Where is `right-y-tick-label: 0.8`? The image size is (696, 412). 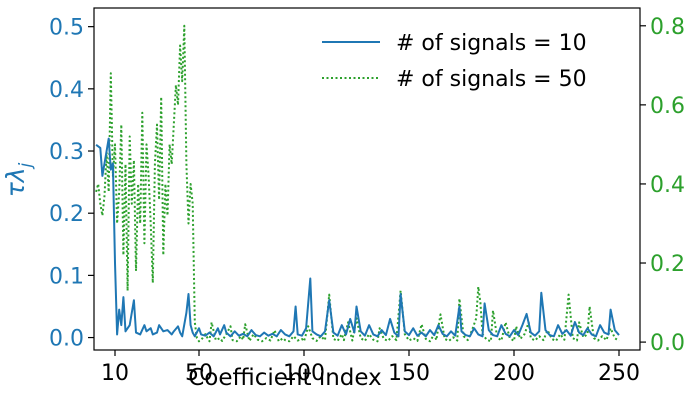
right-y-tick-label: 0.8 is located at coordinates (667, 27).